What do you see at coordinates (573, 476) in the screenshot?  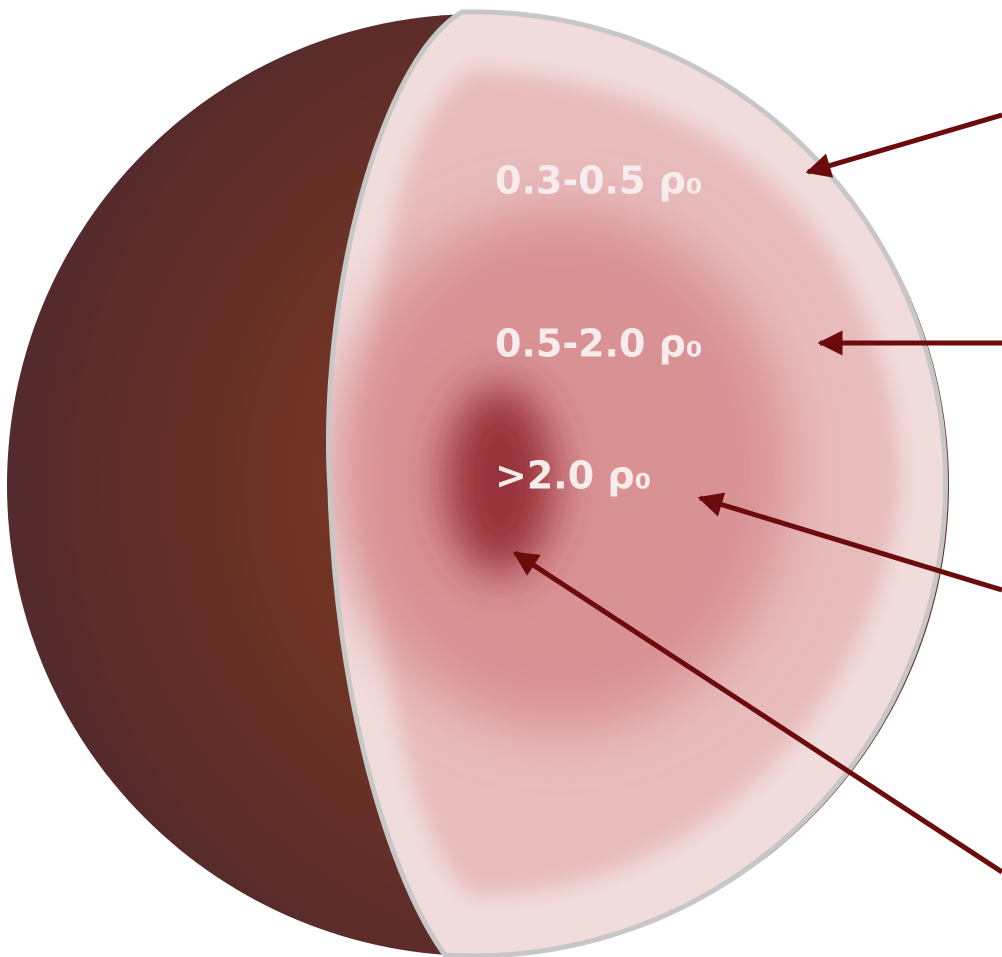 I see `density-label: >2.0 ρ₀` at bounding box center [573, 476].